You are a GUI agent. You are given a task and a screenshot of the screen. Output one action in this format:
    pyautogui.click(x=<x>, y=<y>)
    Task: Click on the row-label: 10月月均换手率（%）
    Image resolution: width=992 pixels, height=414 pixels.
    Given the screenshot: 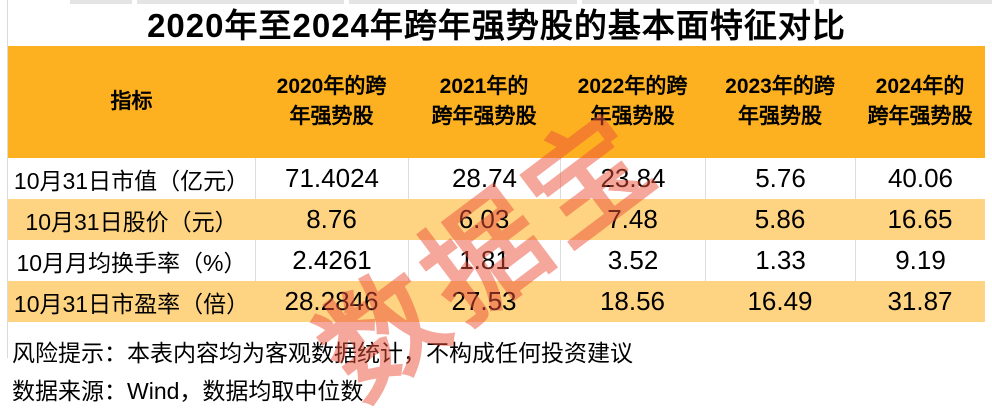 What is the action you would take?
    pyautogui.click(x=131, y=262)
    